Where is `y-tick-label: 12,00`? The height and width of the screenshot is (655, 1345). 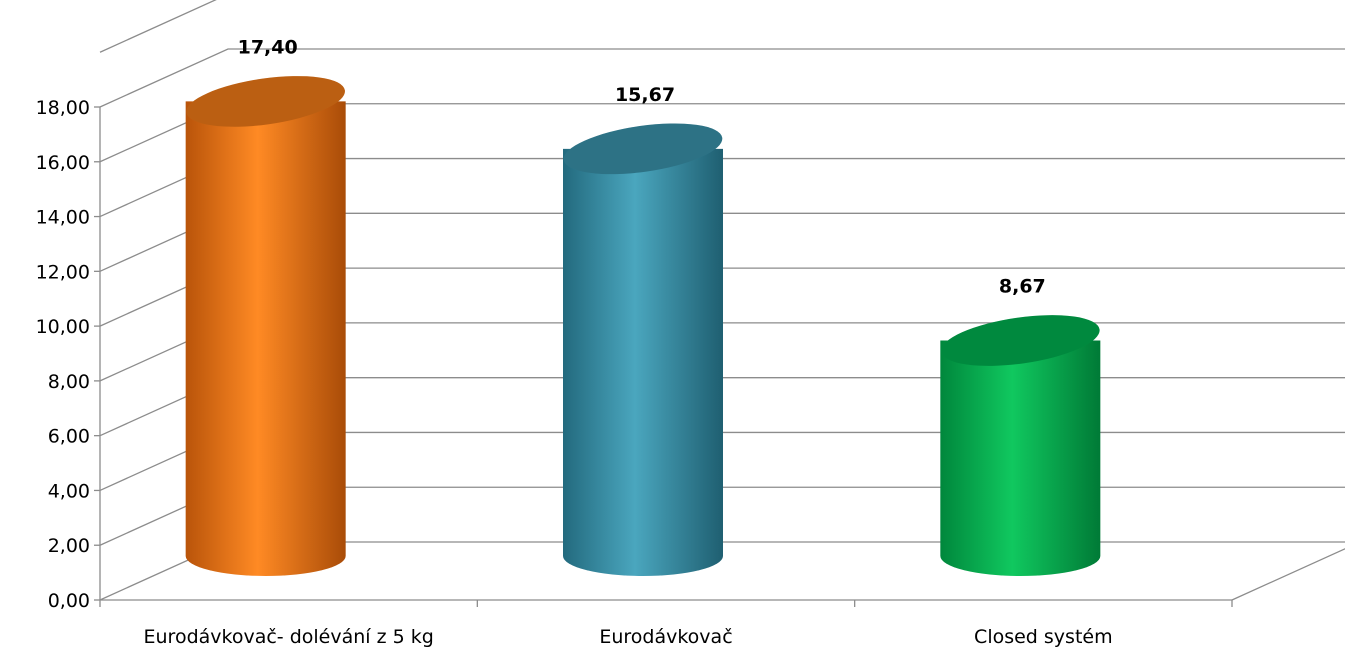
y-tick-label: 12,00 is located at coordinates (63, 272).